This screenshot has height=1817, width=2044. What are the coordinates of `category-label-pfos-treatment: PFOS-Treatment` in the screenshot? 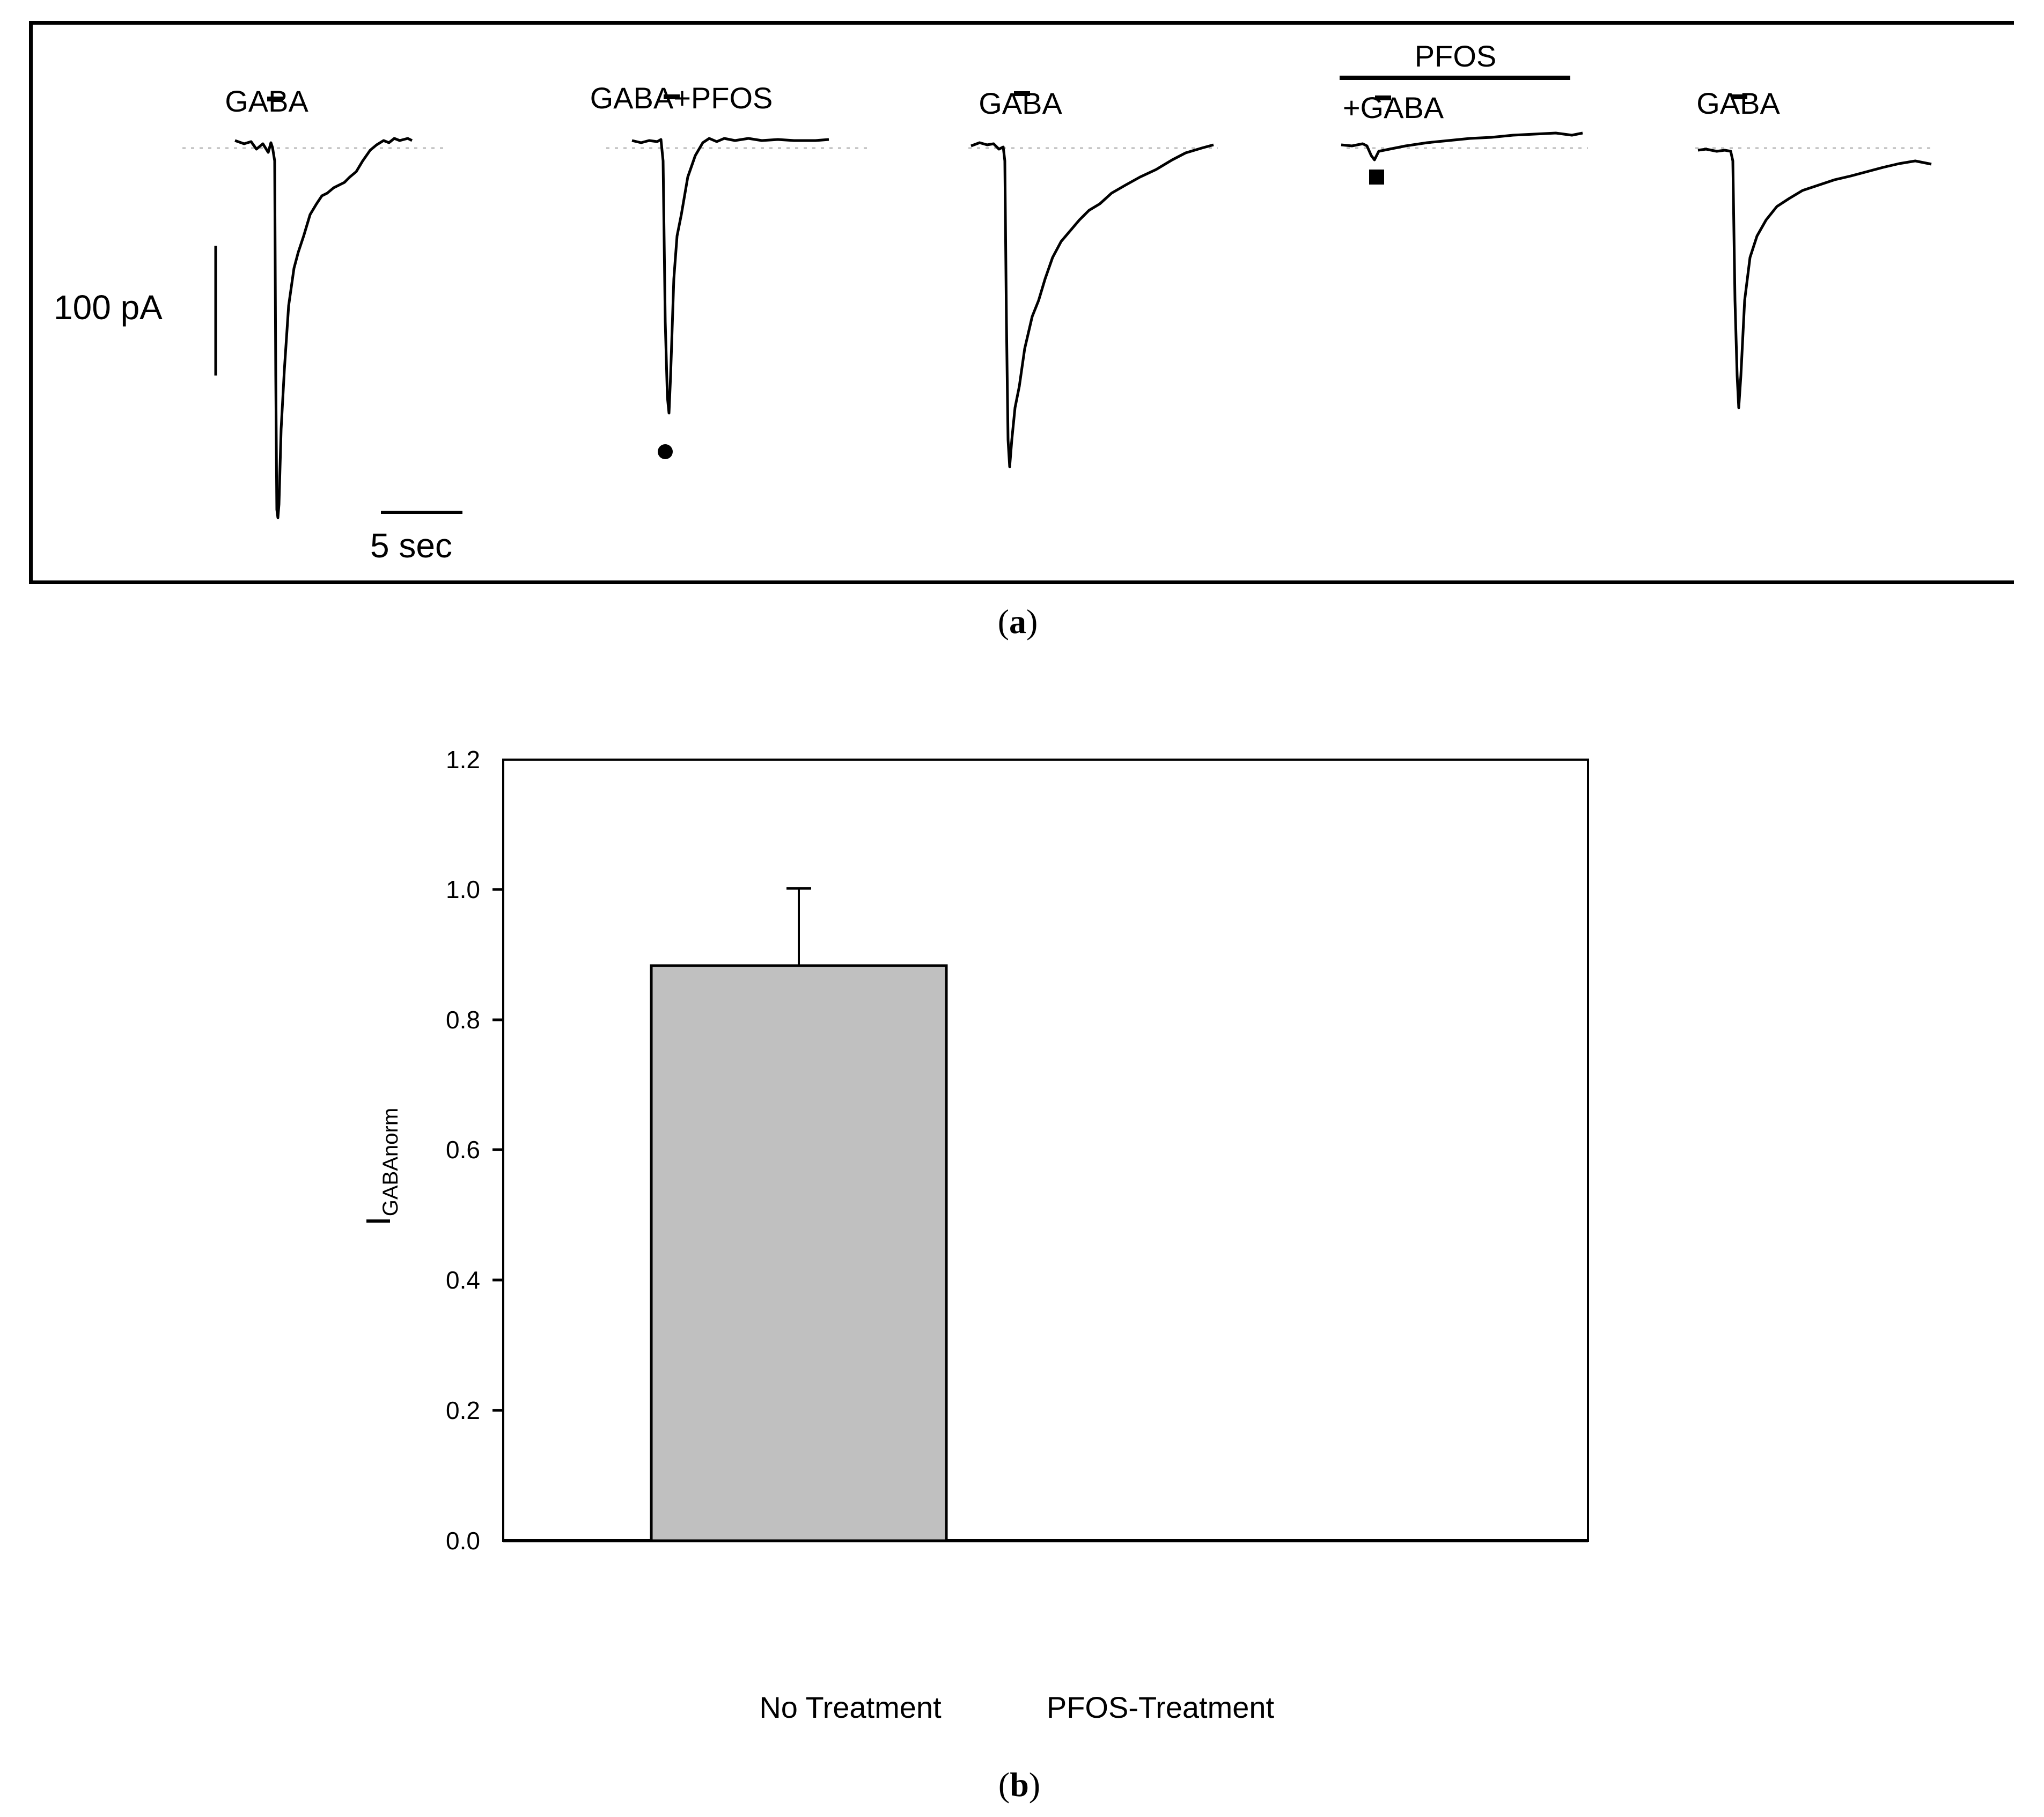 It's located at (1160, 1707).